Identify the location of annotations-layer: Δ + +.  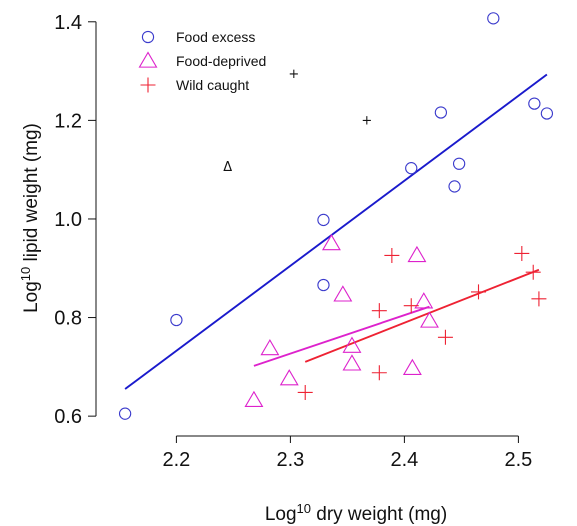
(297, 121).